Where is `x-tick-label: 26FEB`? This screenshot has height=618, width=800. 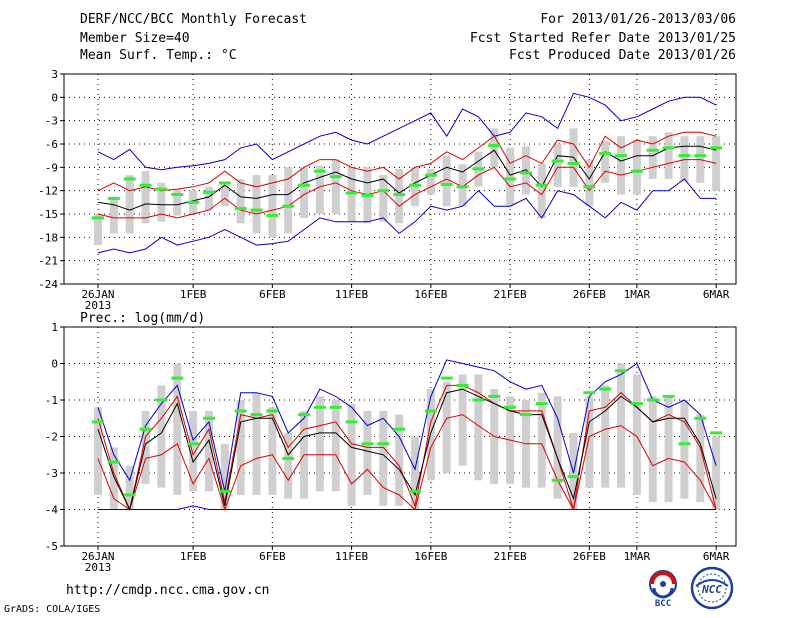 x-tick-label: 26FEB is located at coordinates (589, 294).